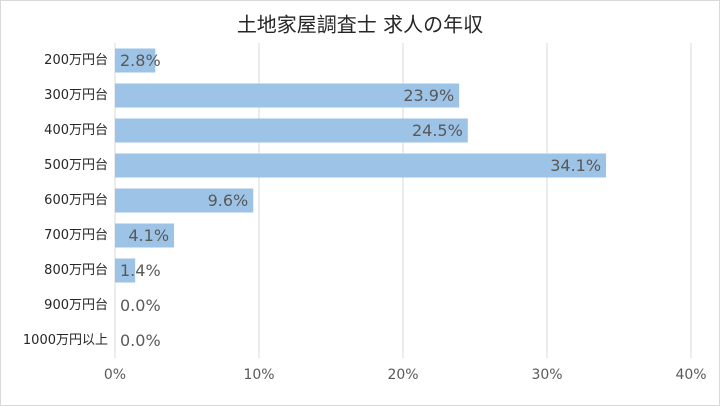 The image size is (720, 406). What do you see at coordinates (228, 200) in the screenshot?
I see `value-label: 9.6%` at bounding box center [228, 200].